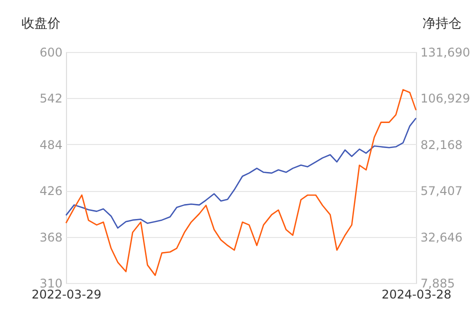  What do you see at coordinates (417, 295) in the screenshot?
I see `x-tick-label: 2024-03-28` at bounding box center [417, 295].